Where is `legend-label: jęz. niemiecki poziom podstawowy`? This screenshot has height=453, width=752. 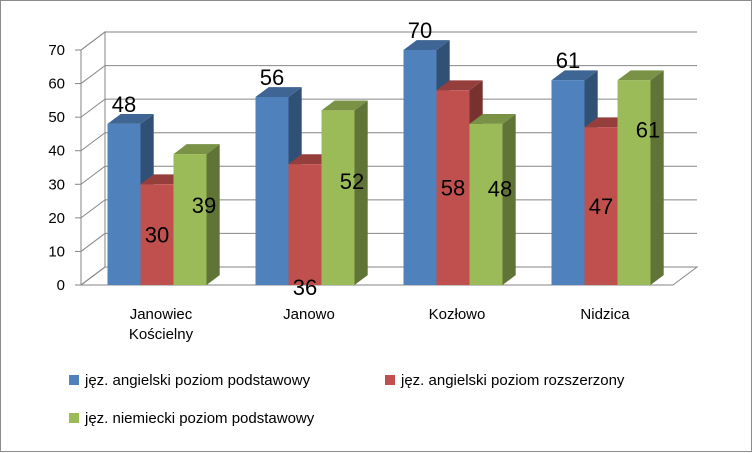 legend-label: jęz. niemiecki poziom podstawowy is located at coordinates (199, 418).